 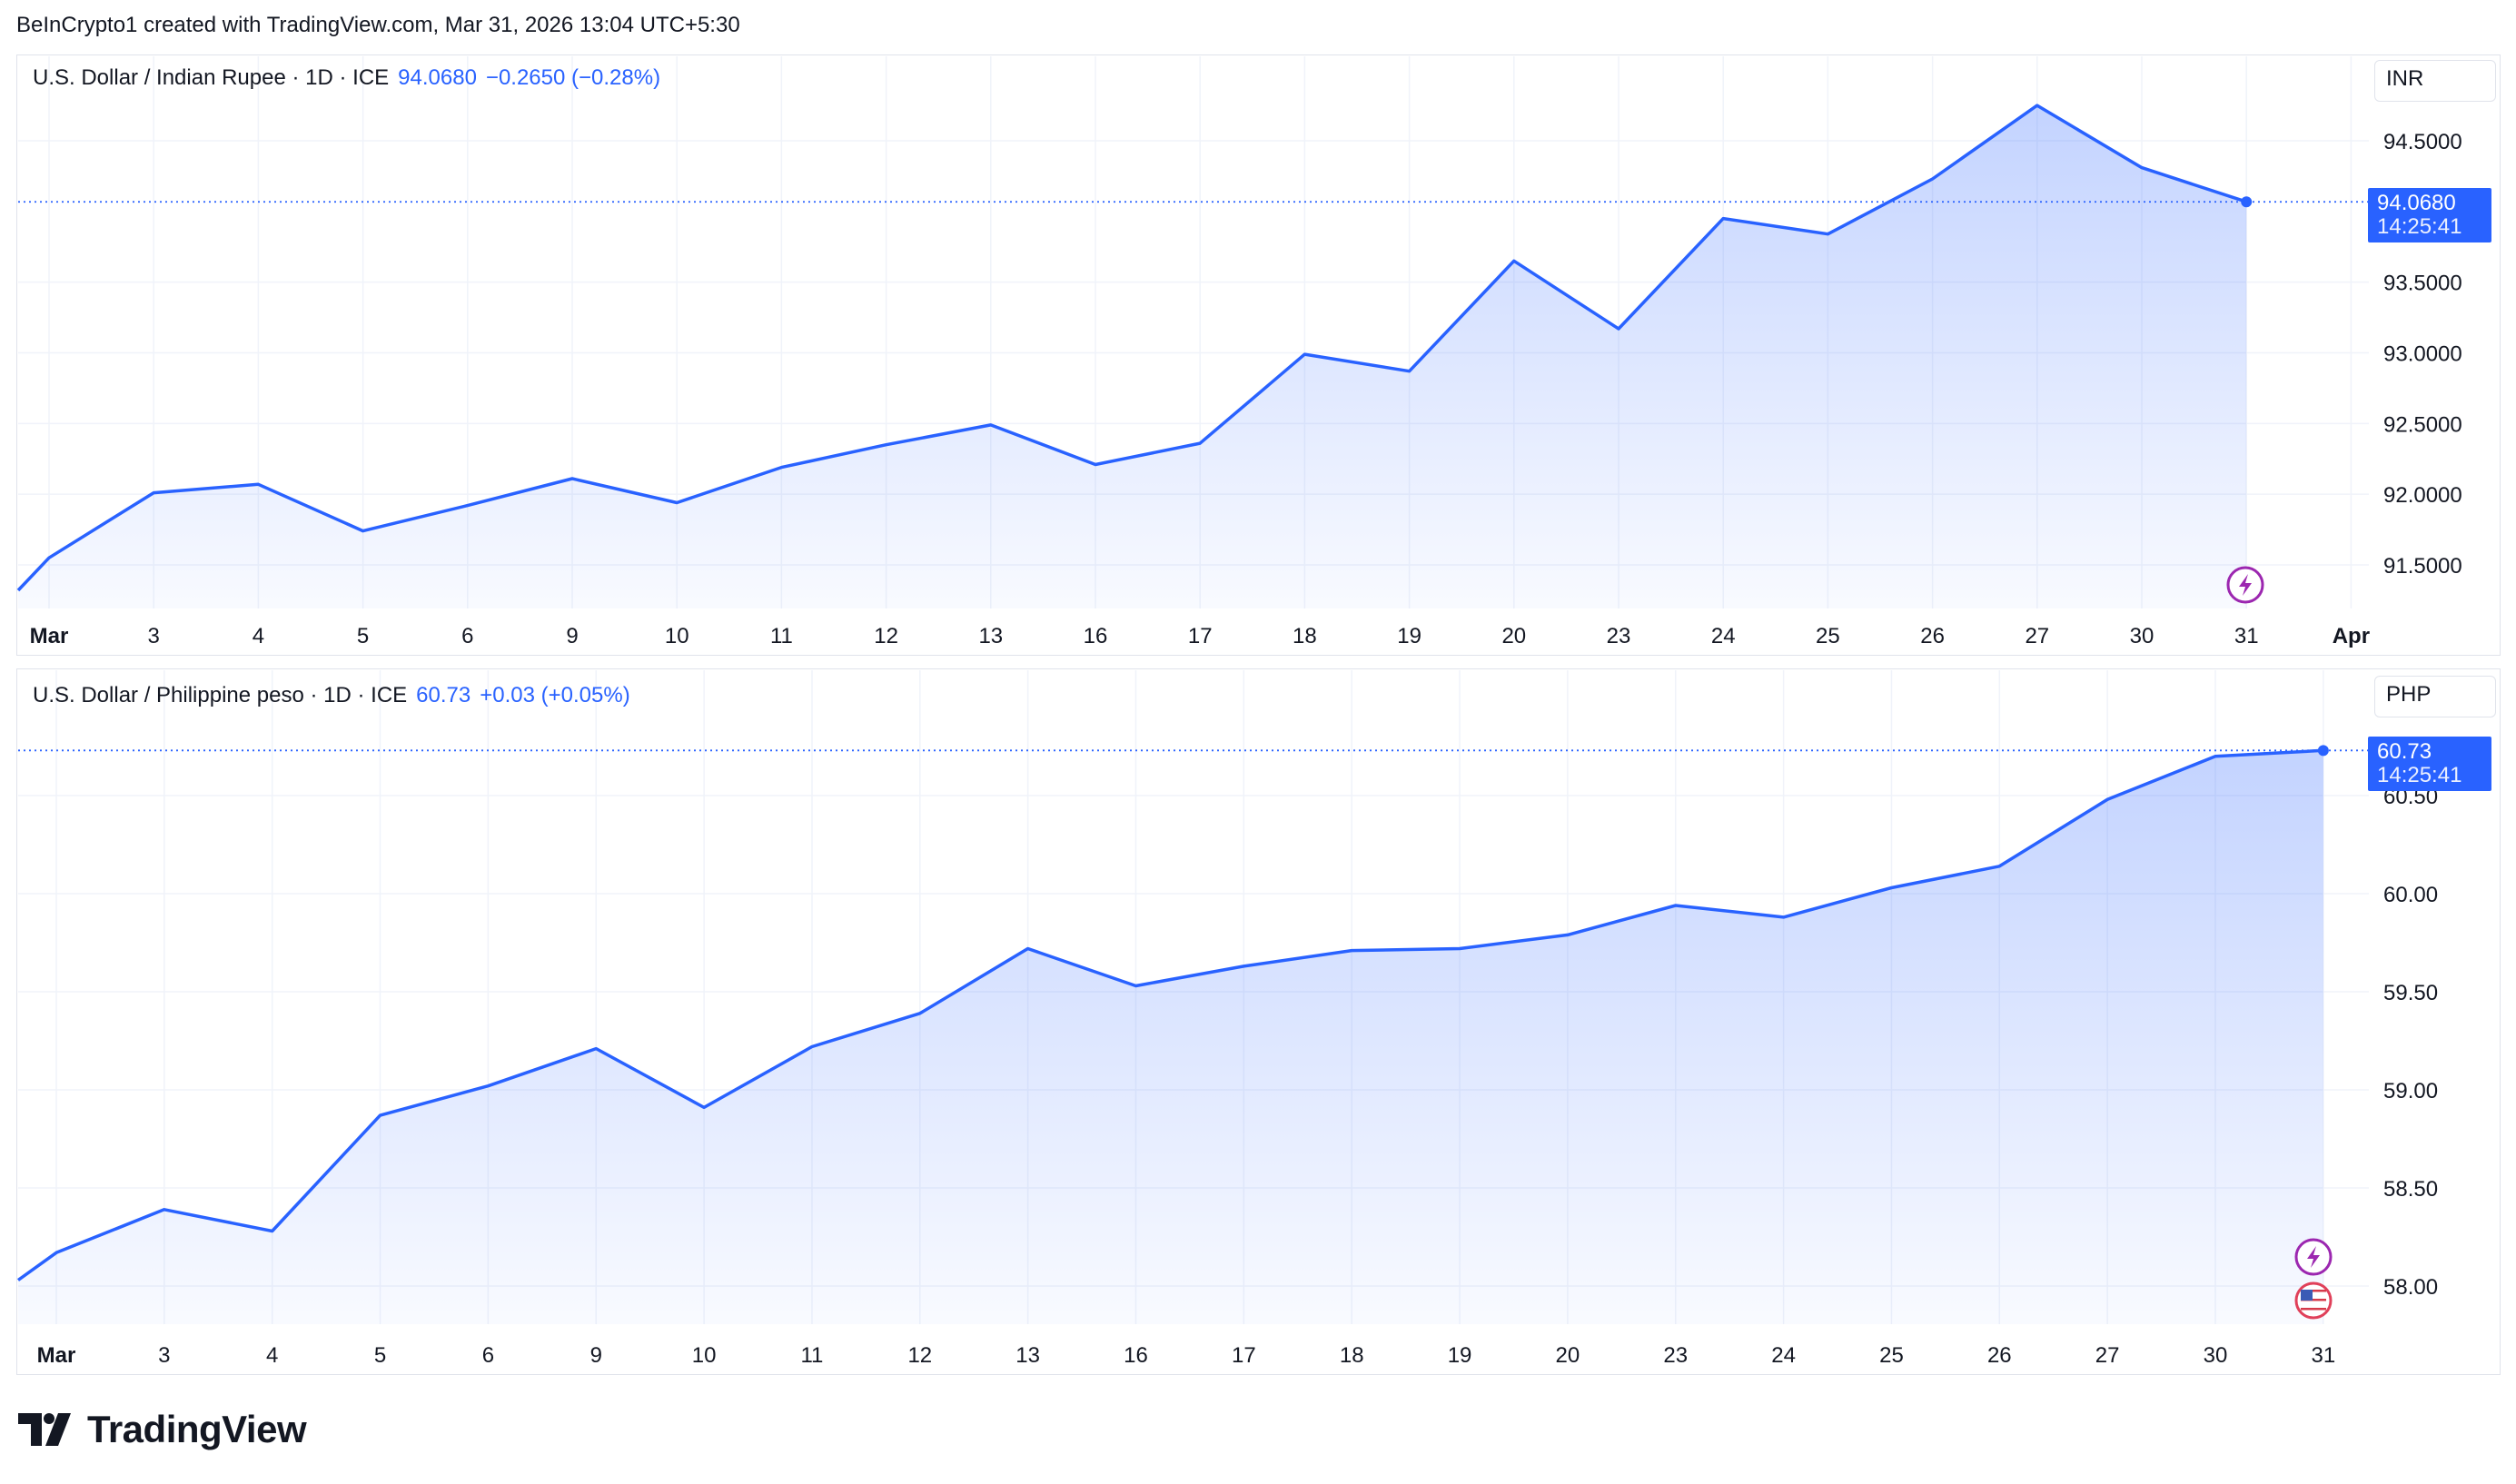 What do you see at coordinates (467, 636) in the screenshot?
I see `x-tick-label-0-4: 6` at bounding box center [467, 636].